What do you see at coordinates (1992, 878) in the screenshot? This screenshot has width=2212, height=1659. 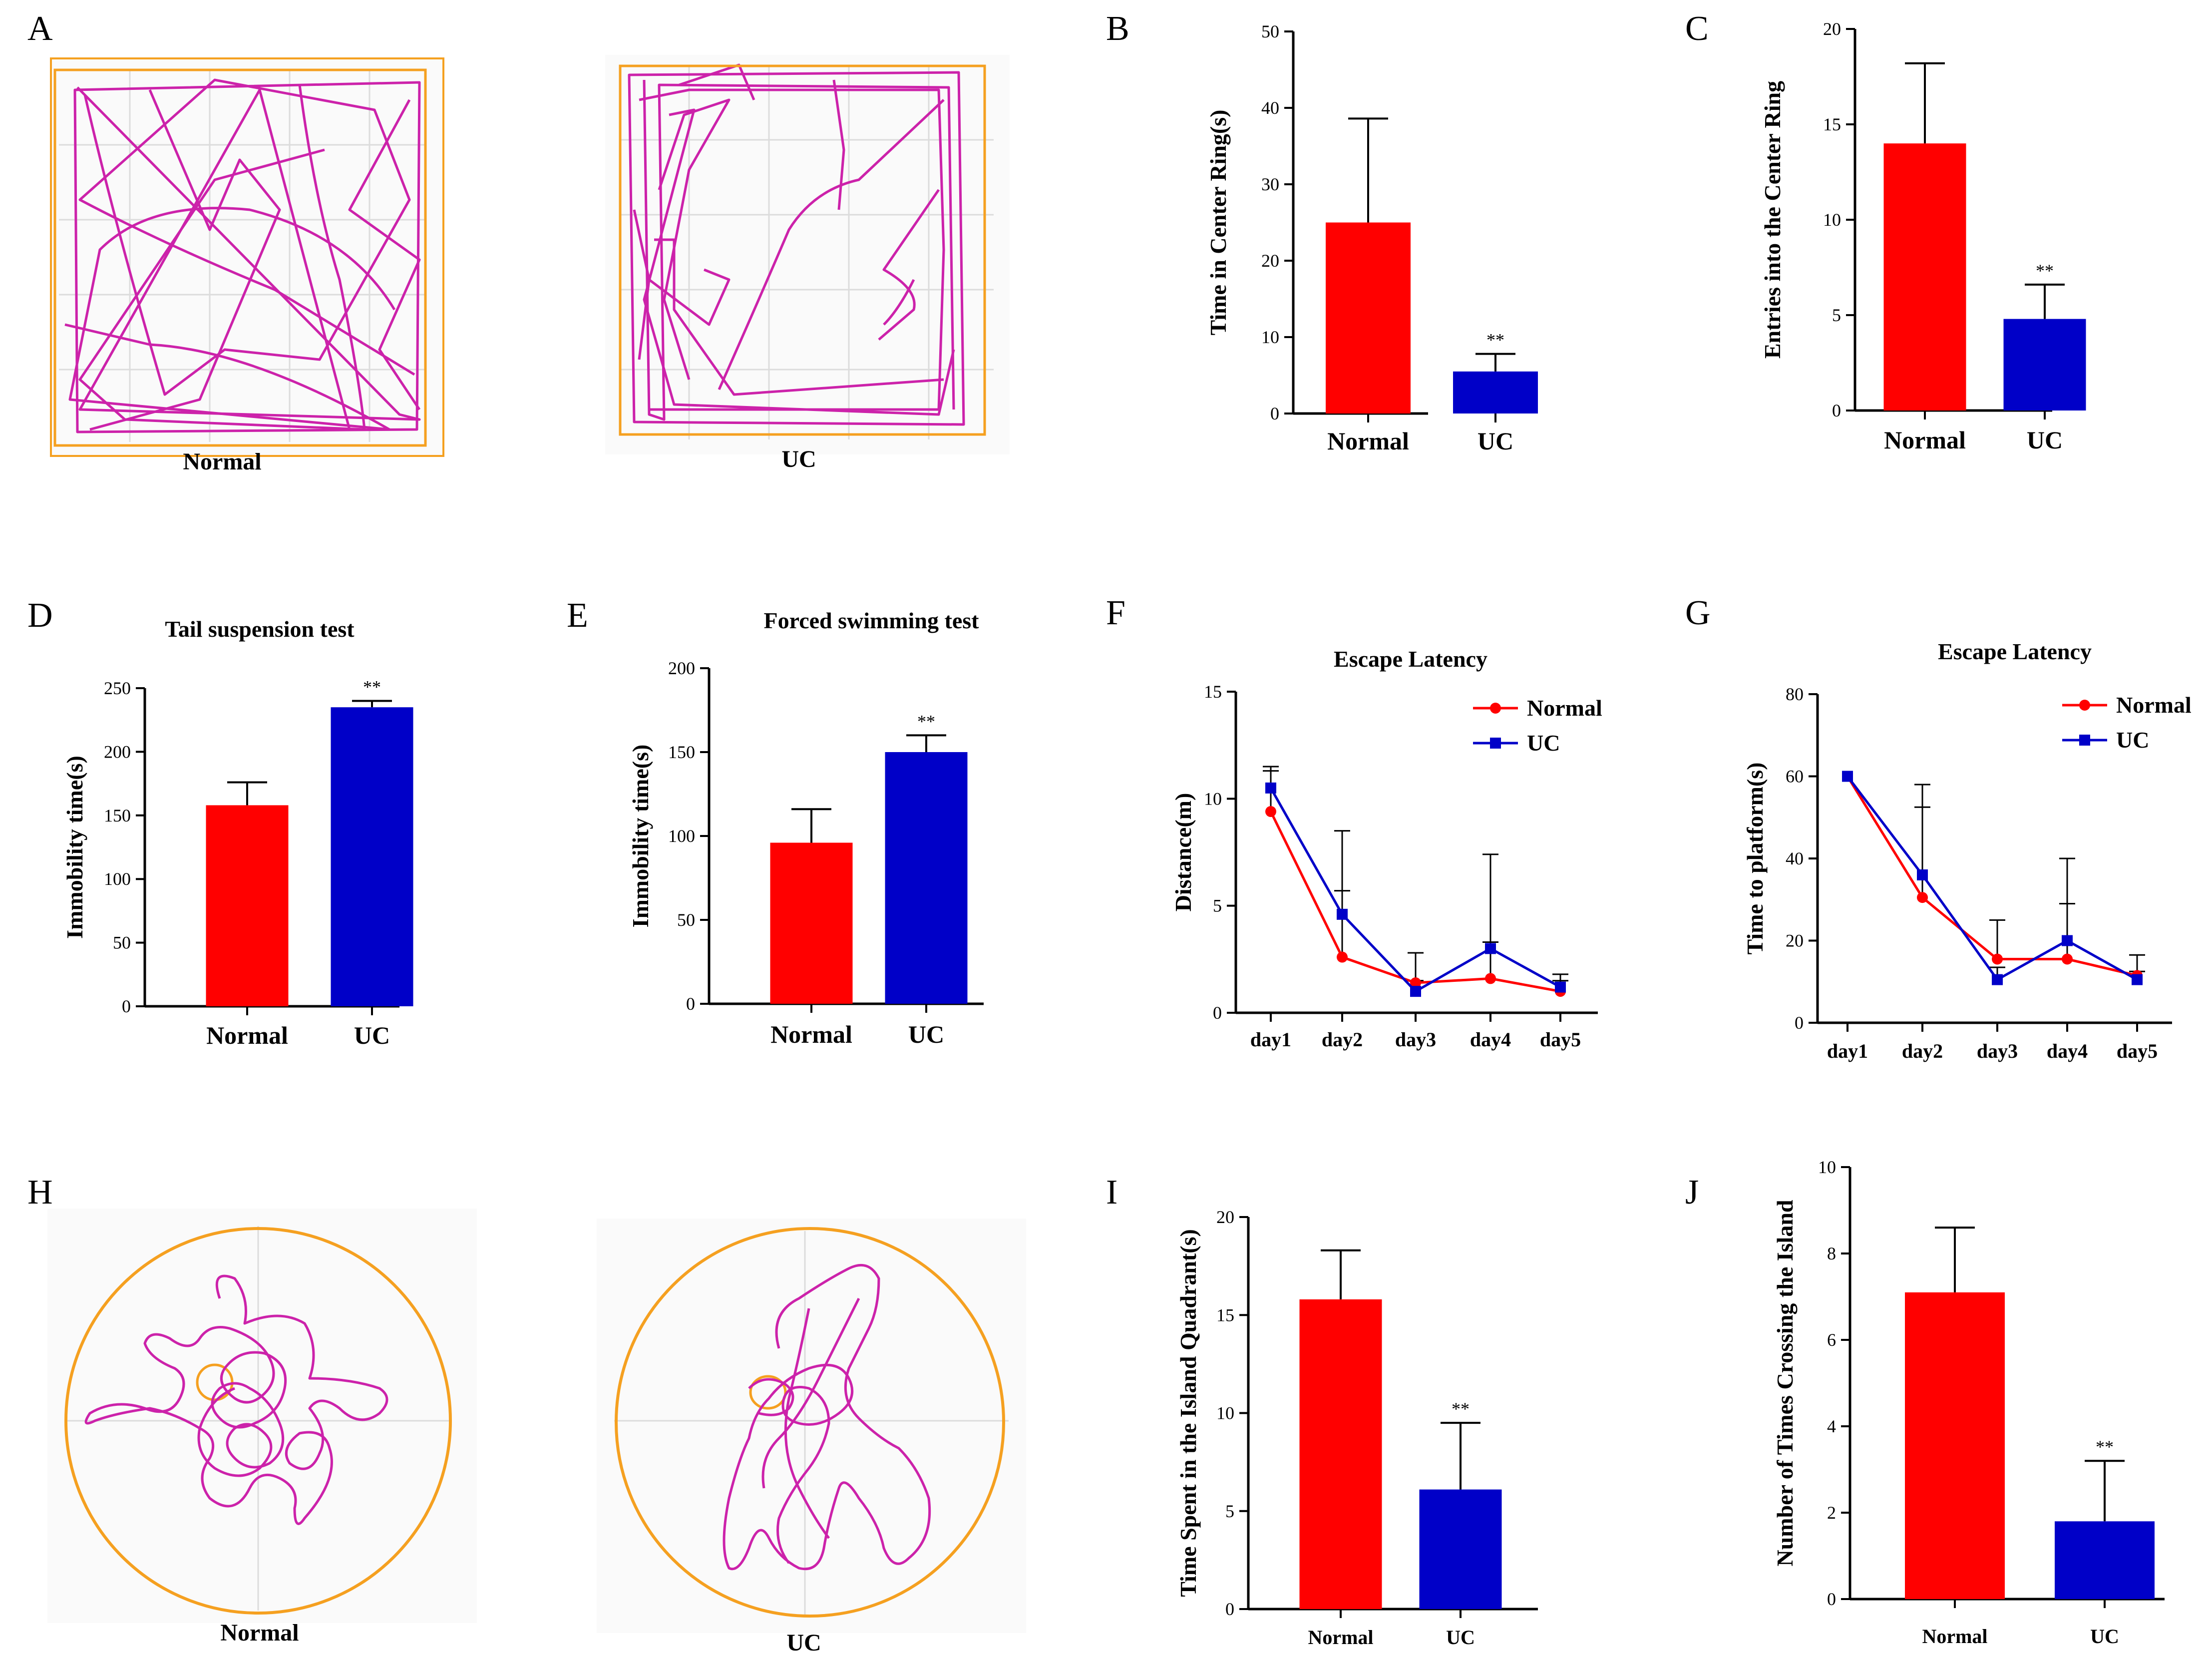 I see `series-line-uc` at bounding box center [1992, 878].